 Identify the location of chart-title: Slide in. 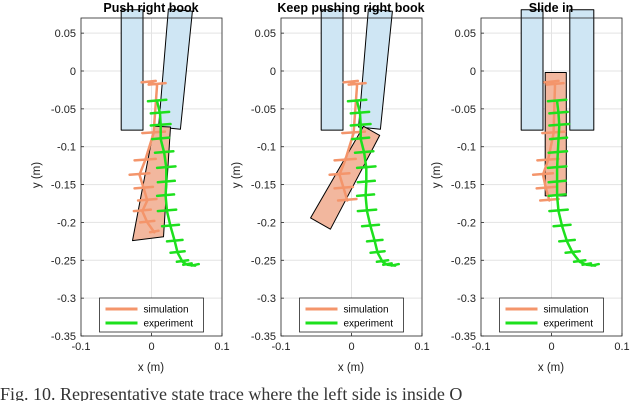
(551, 8).